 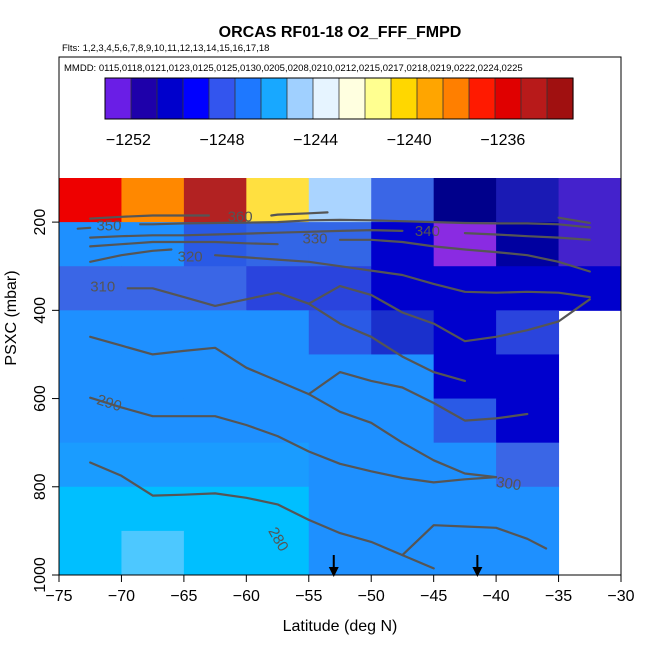 I want to click on x-tick-label: −45, so click(x=433, y=596).